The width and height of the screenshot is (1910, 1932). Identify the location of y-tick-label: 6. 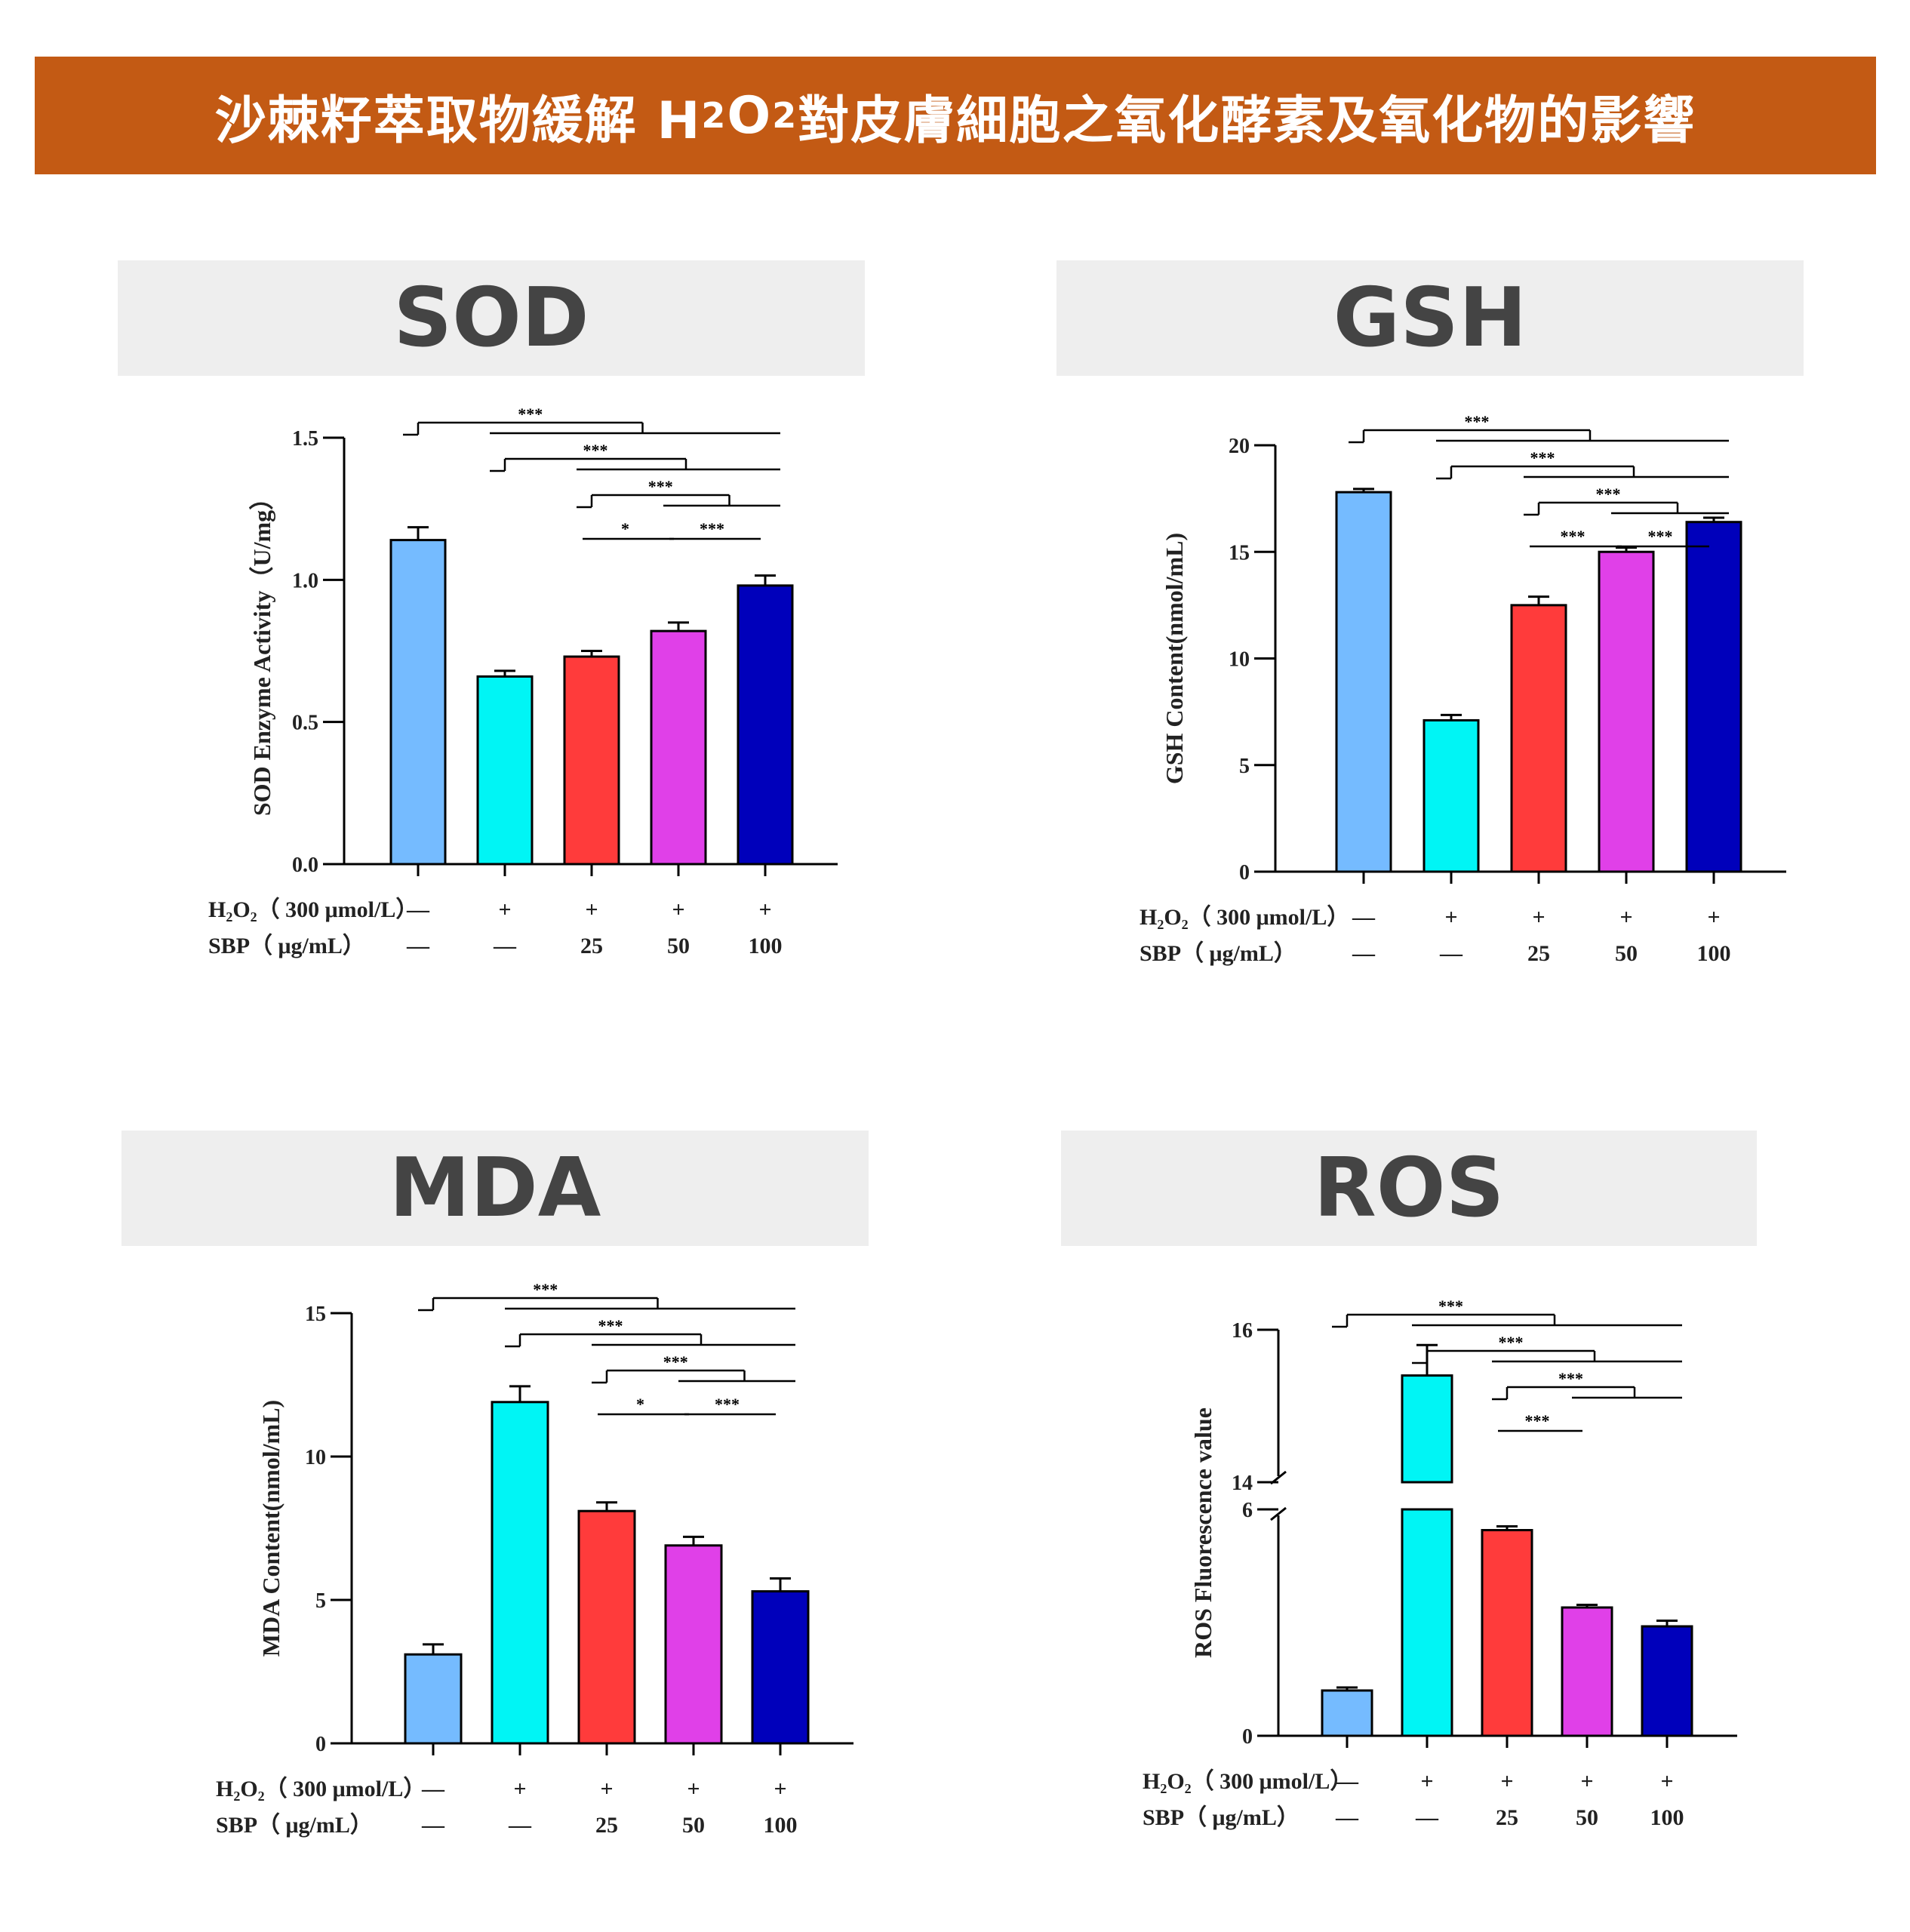
(1247, 1510).